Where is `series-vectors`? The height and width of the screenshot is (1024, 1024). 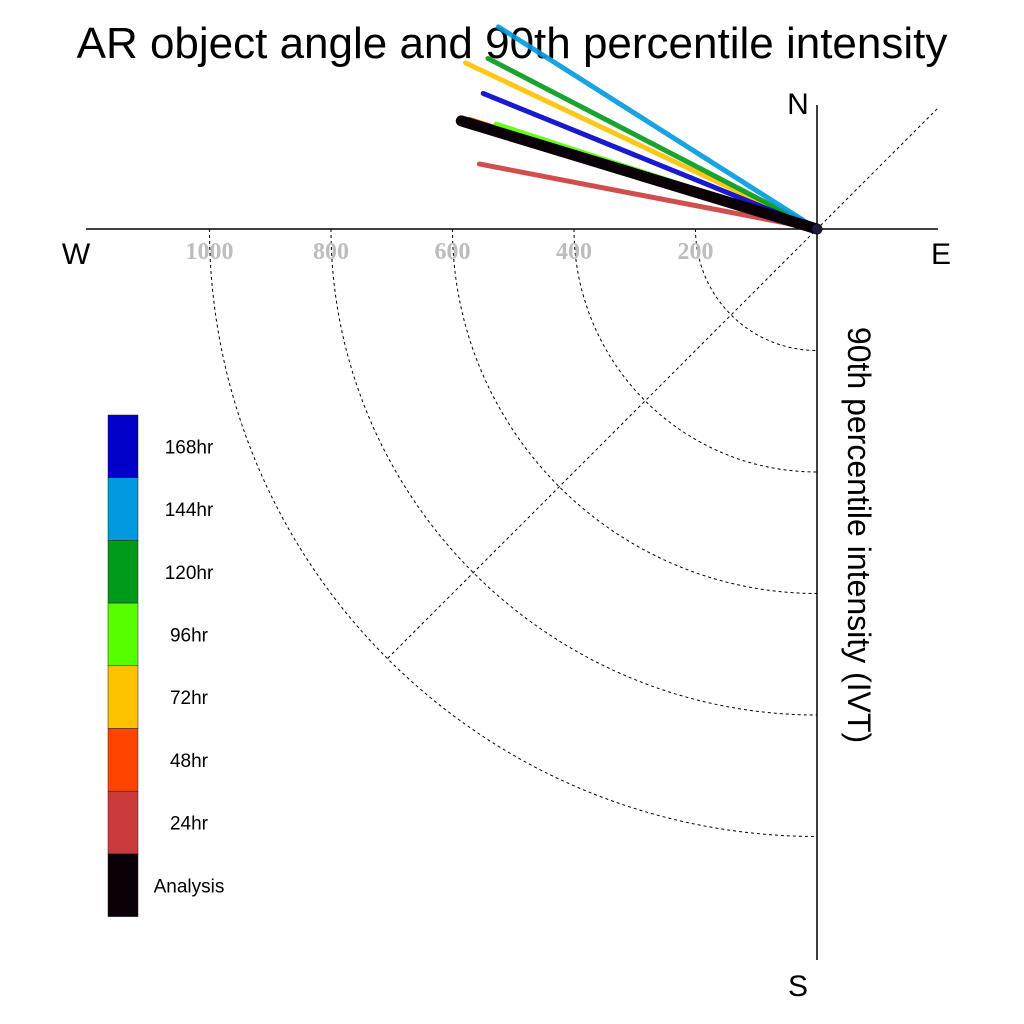
series-vectors is located at coordinates (639, 129).